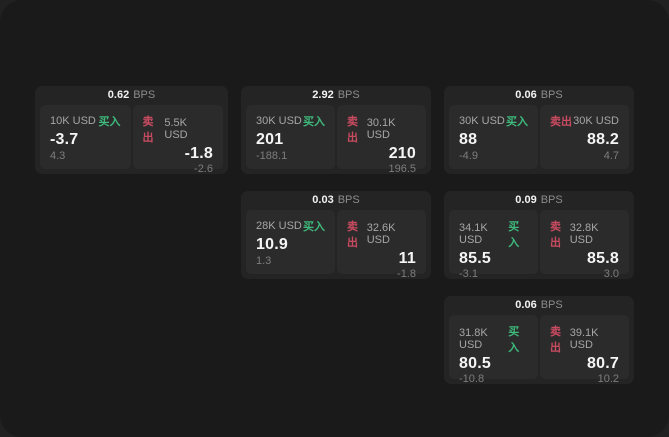 The height and width of the screenshot is (437, 669). What do you see at coordinates (584, 137) in the screenshot?
I see `sell-pane: 卖出 30K USD 88.2 4.7` at bounding box center [584, 137].